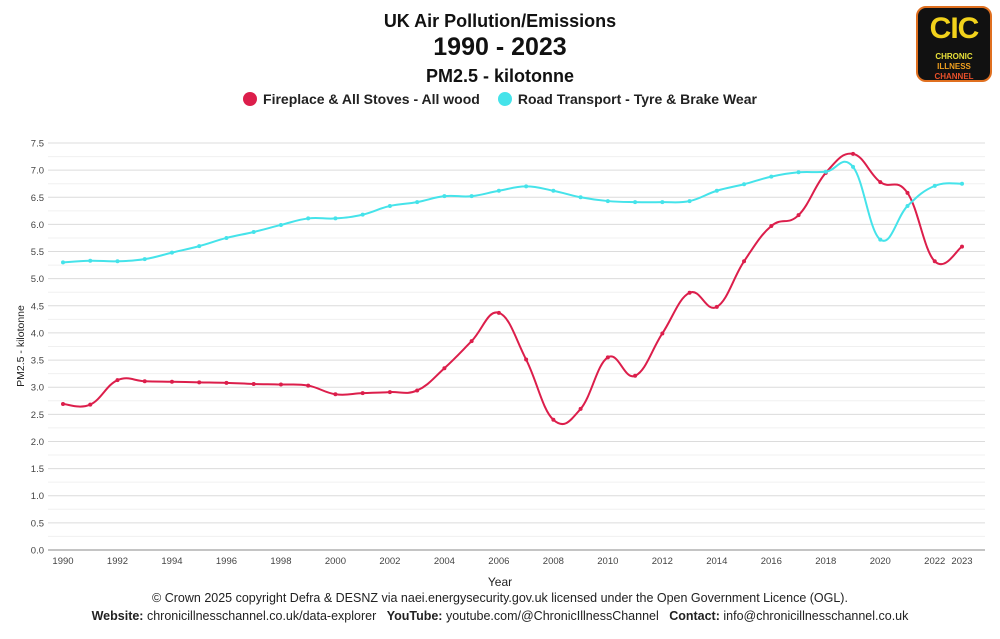 The image size is (1000, 639). What do you see at coordinates (389, 561) in the screenshot?
I see `x-tick-label: 2002` at bounding box center [389, 561].